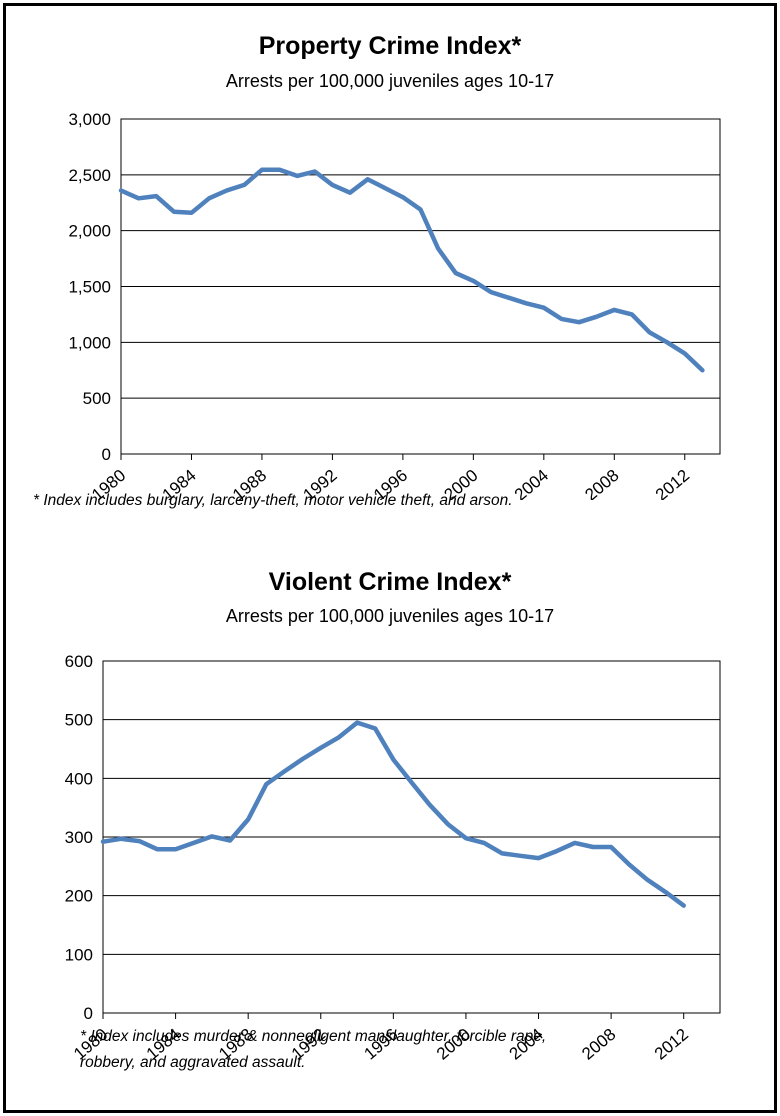 The image size is (780, 1116). Describe the element at coordinates (390, 616) in the screenshot. I see `violent-chart-subtitle: Arrests per 100,000 juveniles ages 10-17` at that location.